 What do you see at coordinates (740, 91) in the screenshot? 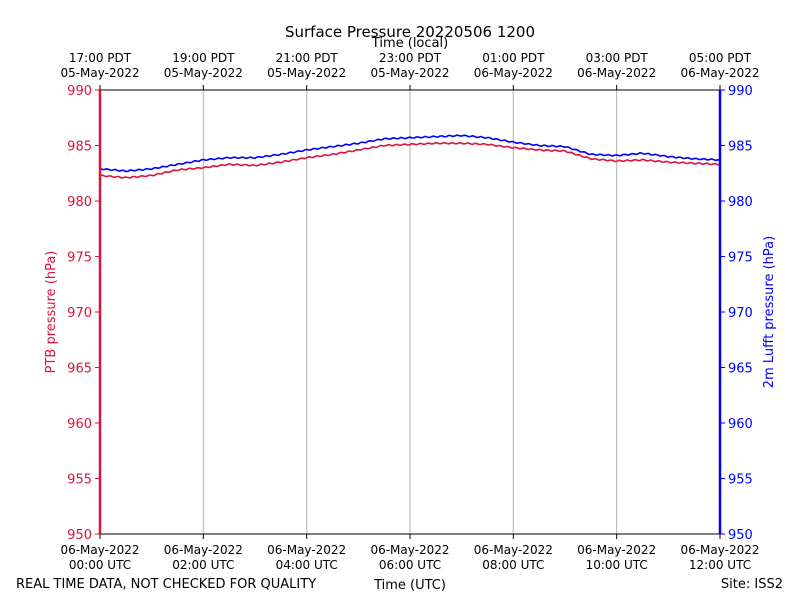
I see `right-tick-label-8: 990` at bounding box center [740, 91].